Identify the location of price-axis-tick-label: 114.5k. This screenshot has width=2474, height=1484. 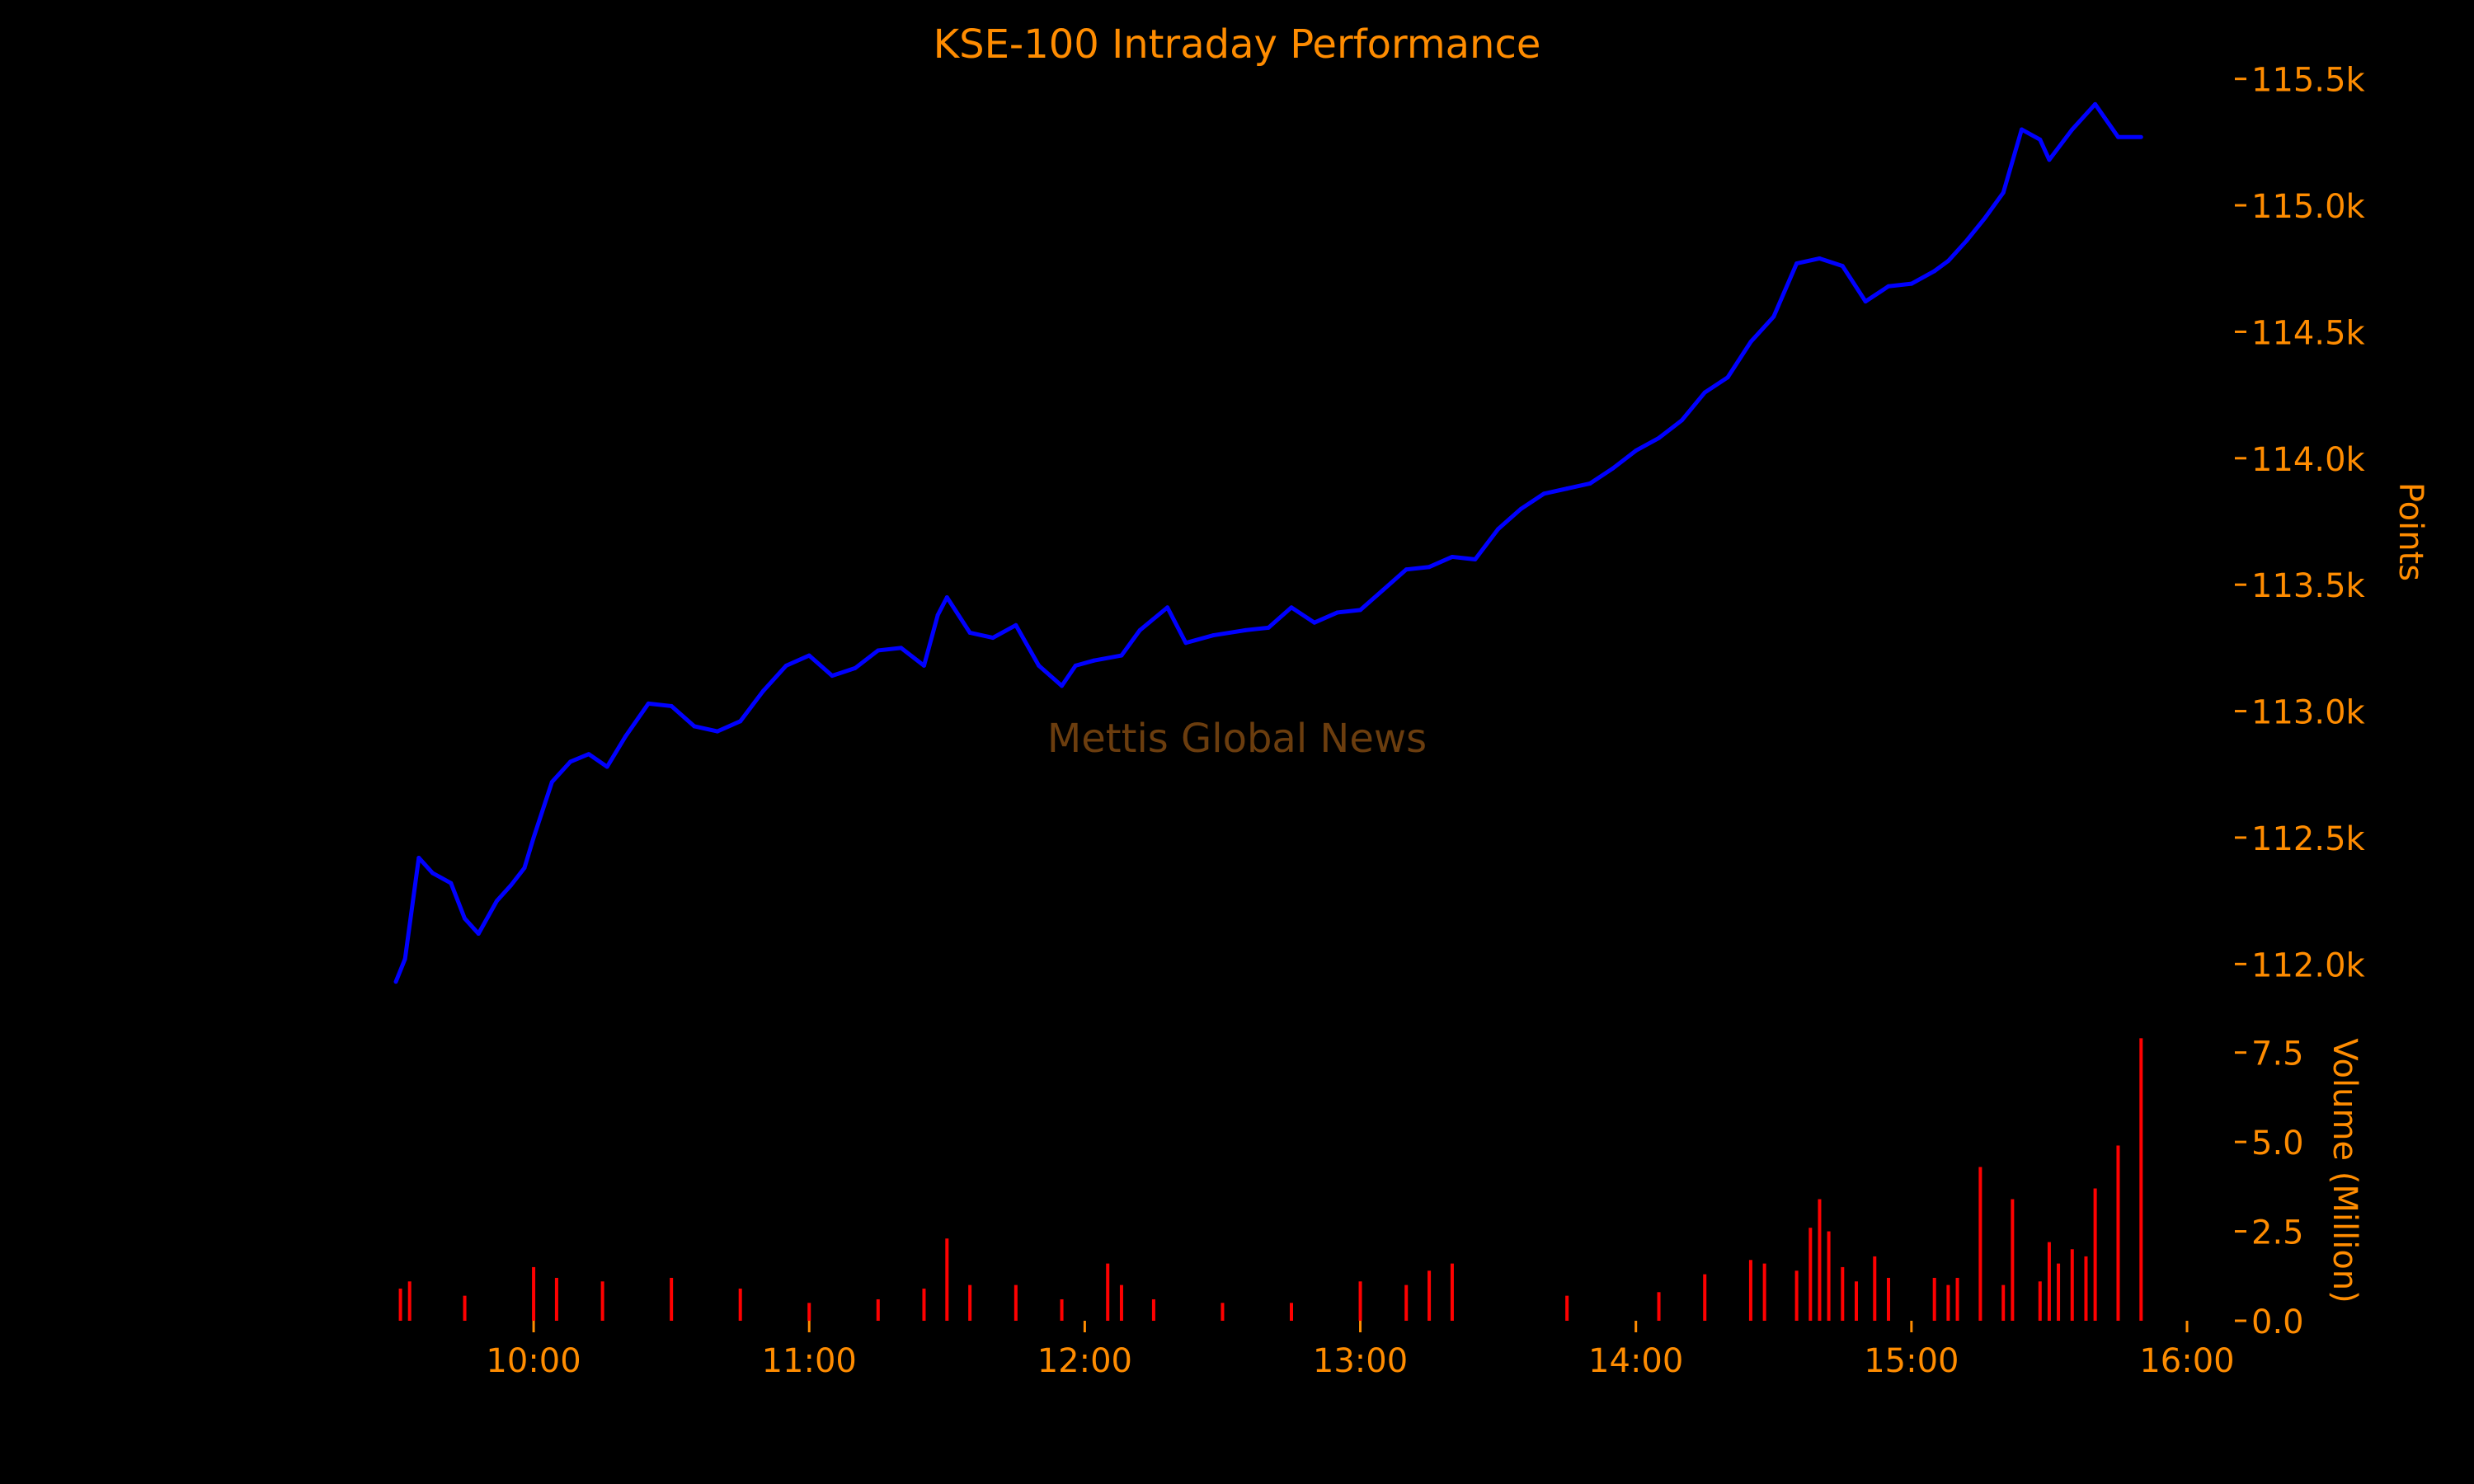
(2308, 333).